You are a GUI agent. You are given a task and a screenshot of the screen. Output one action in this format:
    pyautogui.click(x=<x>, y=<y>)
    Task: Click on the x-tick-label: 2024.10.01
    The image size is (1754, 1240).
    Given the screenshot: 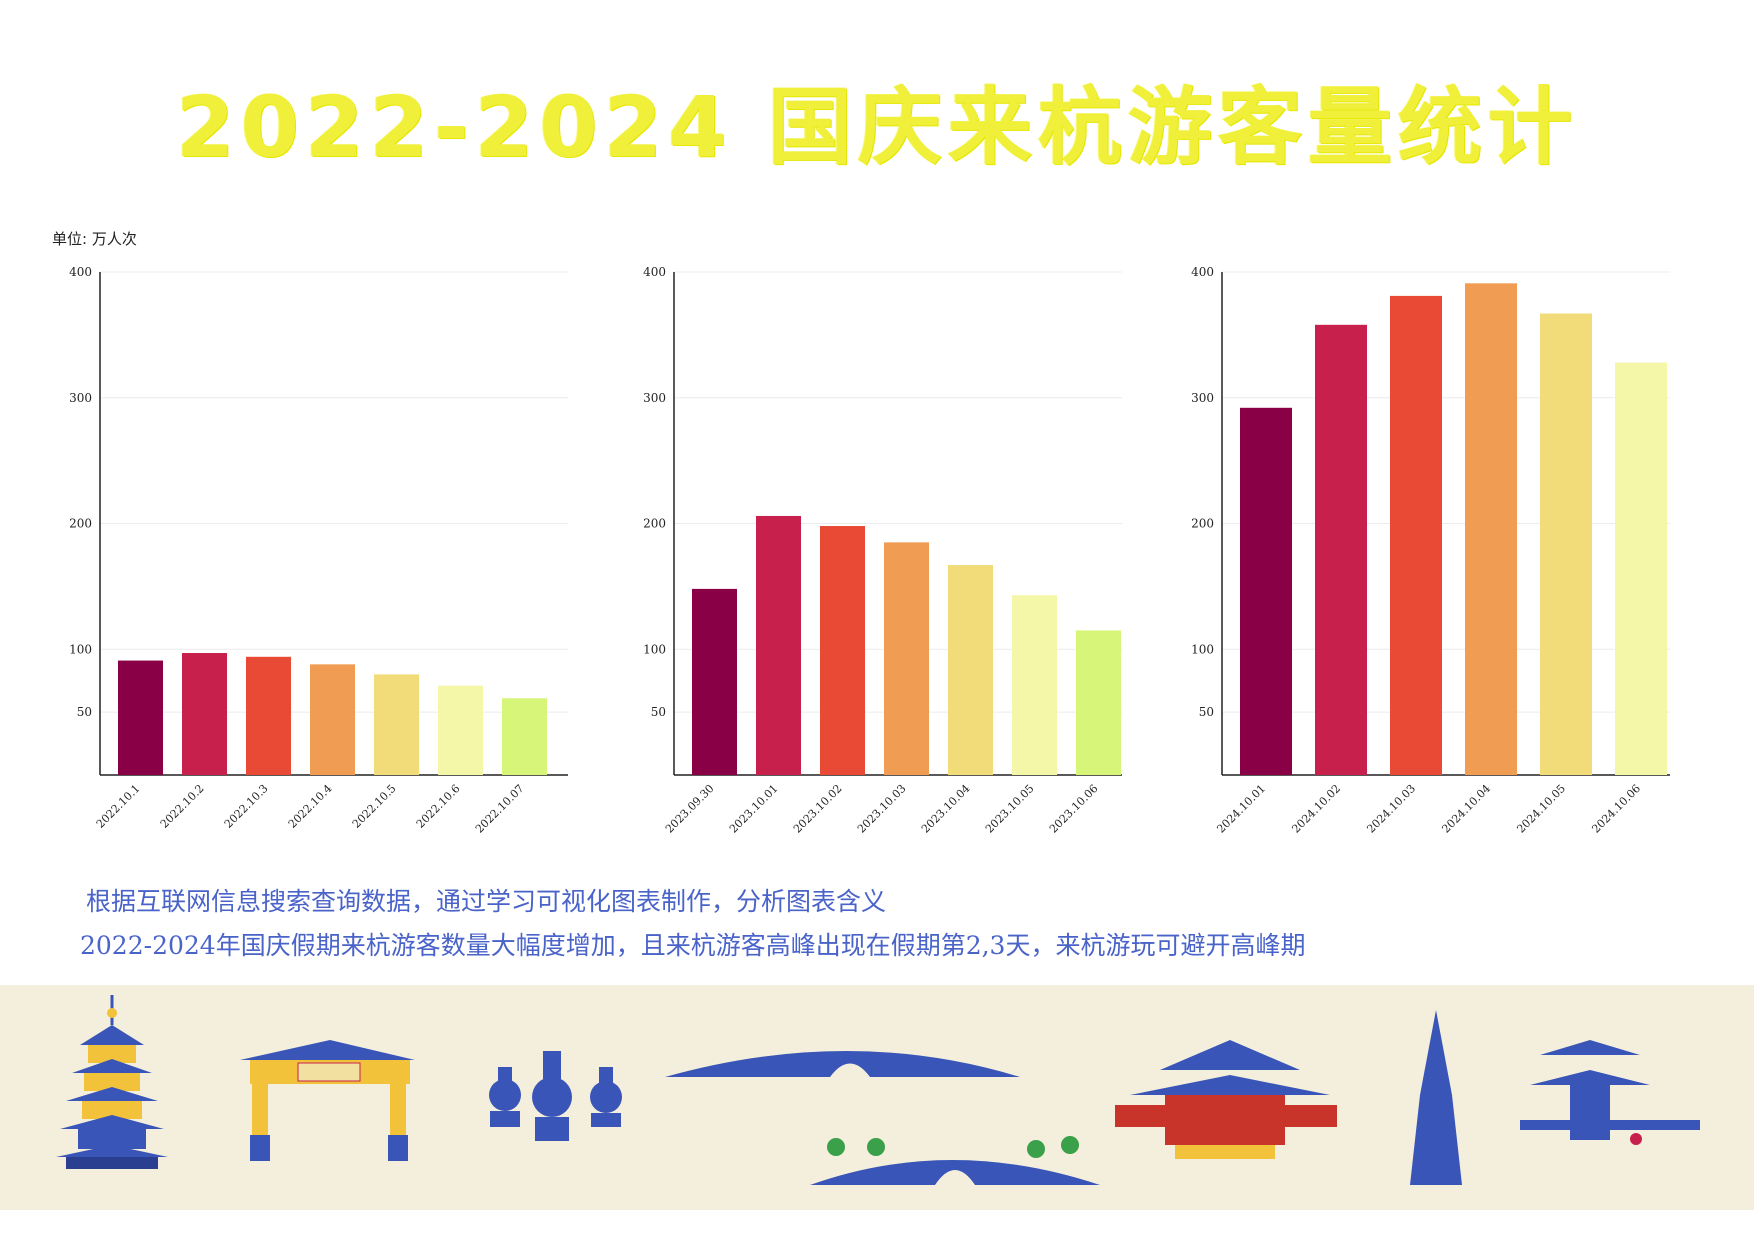 What is the action you would take?
    pyautogui.click(x=1241, y=809)
    